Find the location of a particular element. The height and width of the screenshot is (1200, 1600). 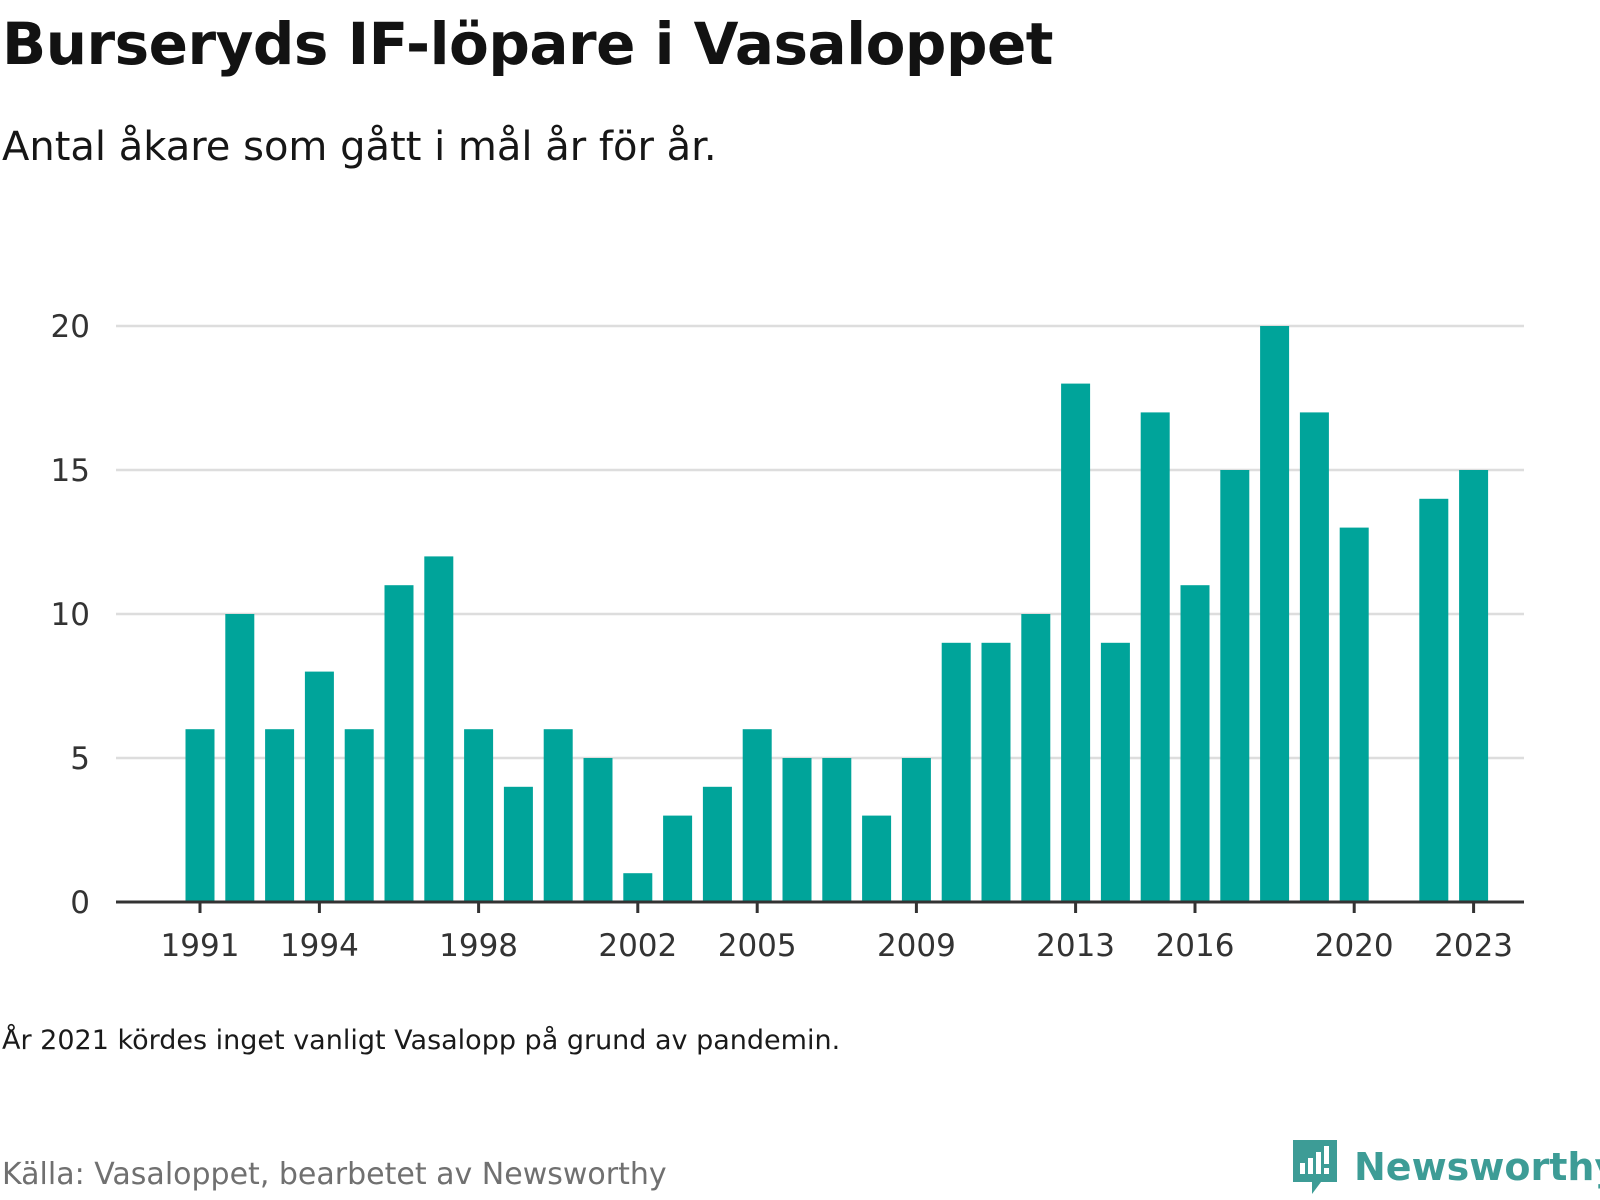

bar-2000 is located at coordinates (558, 815).